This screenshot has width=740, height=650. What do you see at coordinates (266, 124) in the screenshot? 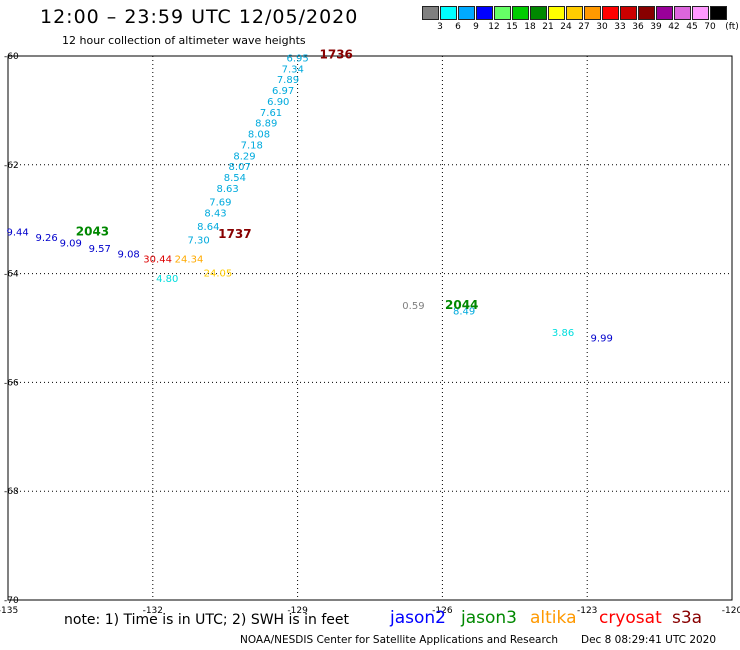
I see `wave-height-label: 8.89` at bounding box center [266, 124].